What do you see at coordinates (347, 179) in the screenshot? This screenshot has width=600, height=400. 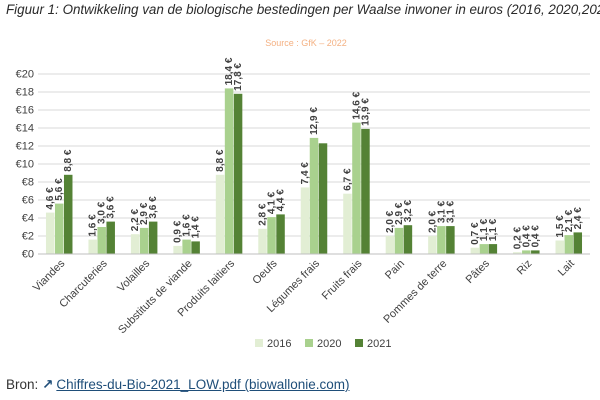 I see `data-label: 6,7 €` at bounding box center [347, 179].